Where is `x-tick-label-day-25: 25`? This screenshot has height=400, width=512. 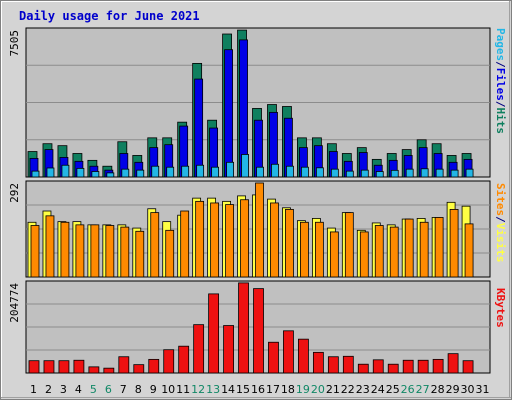 x-tick-label-day-25: 25 is located at coordinates (393, 389).